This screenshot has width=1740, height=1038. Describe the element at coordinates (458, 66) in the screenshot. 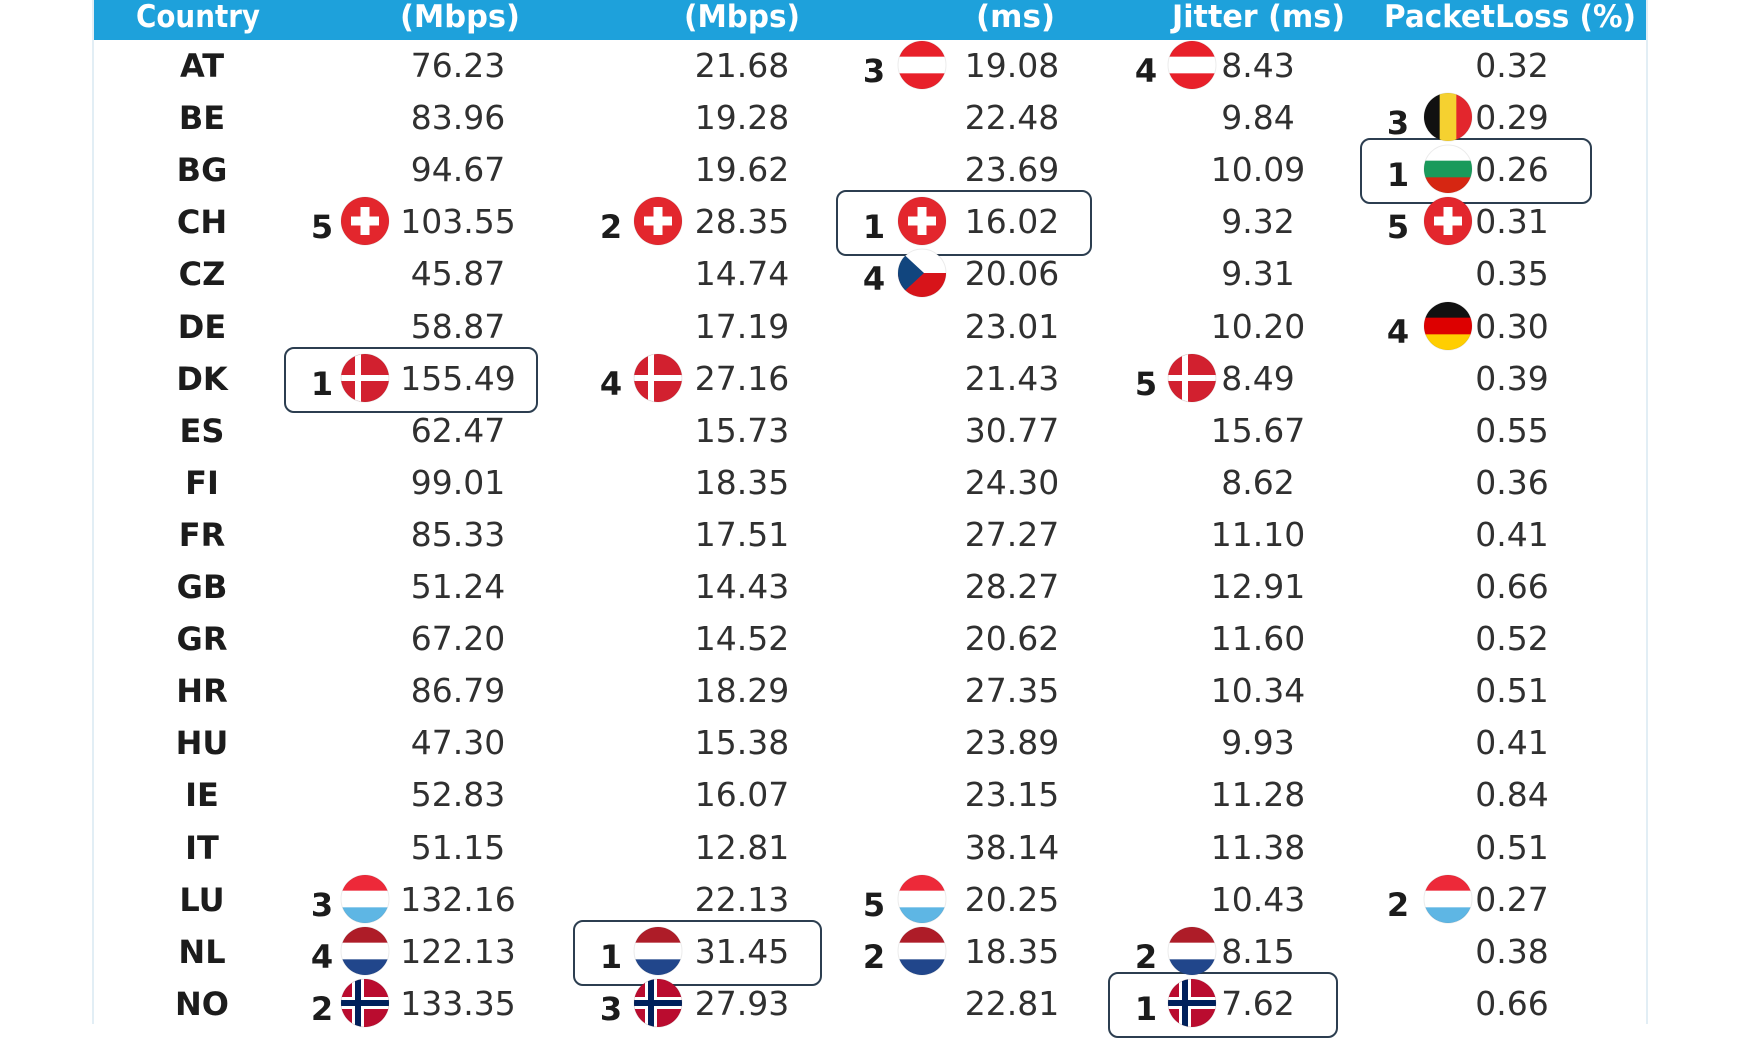

I see `metric-value: 76.23` at that location.